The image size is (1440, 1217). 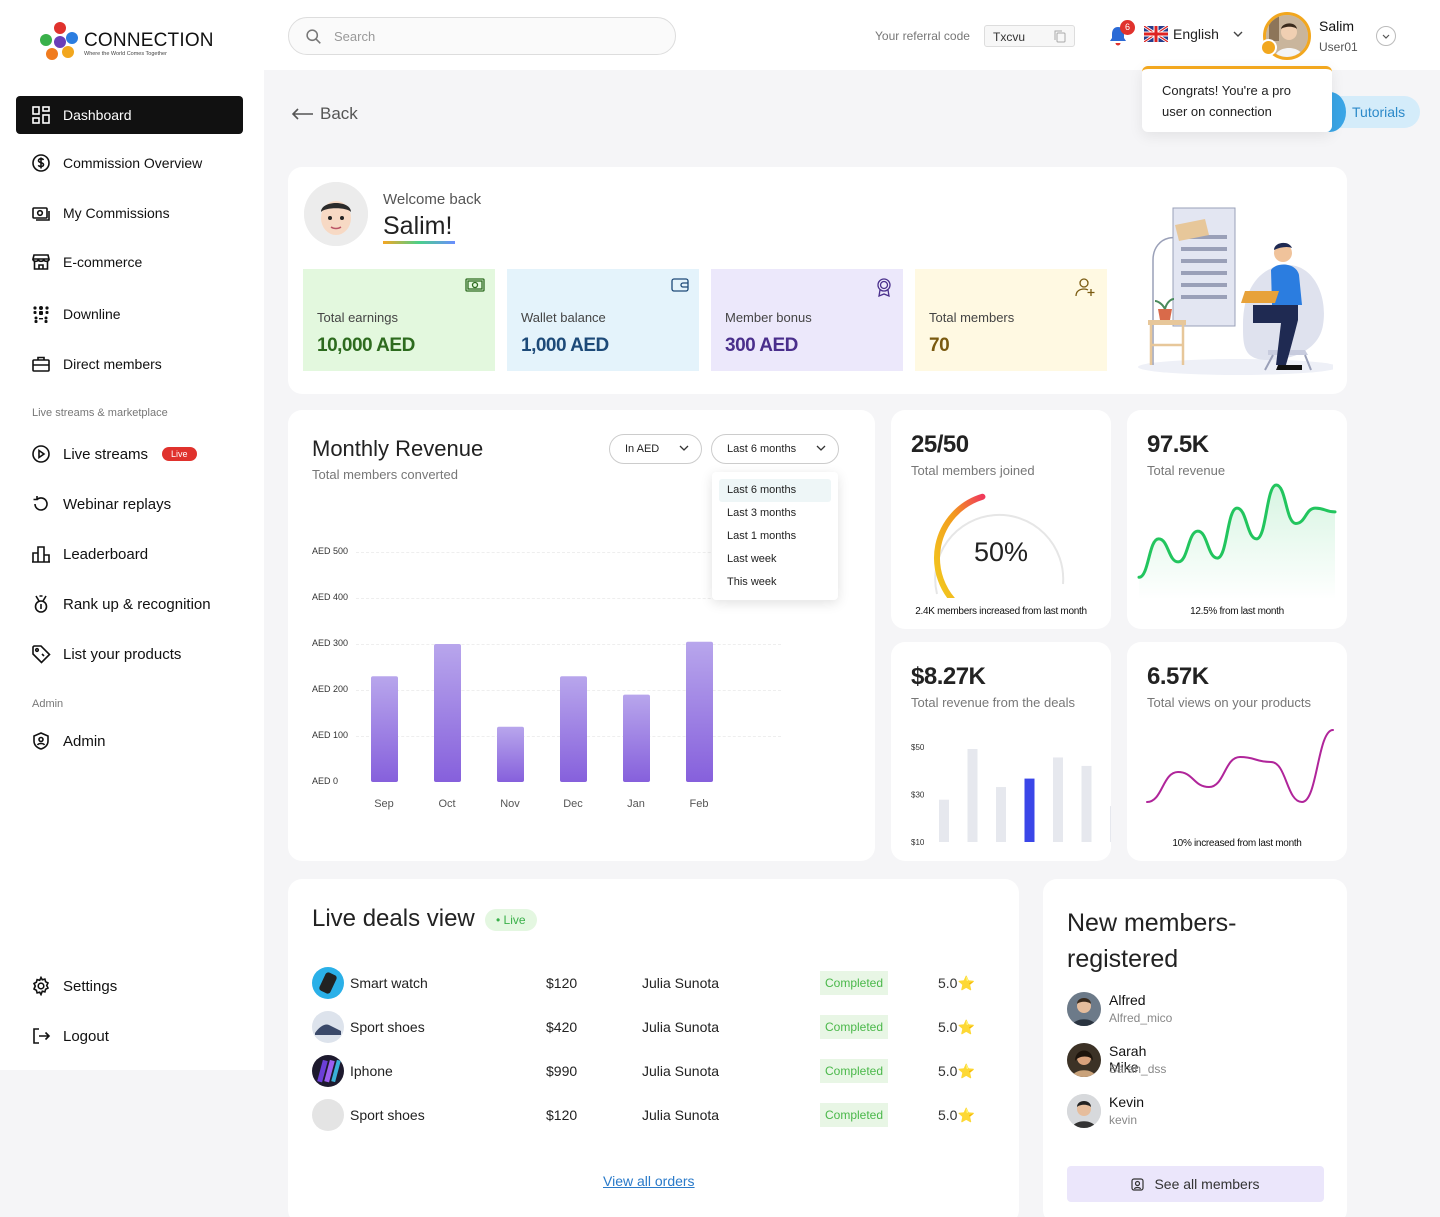 I want to click on kpi-label: Total revenue from the deals, so click(x=993, y=702).